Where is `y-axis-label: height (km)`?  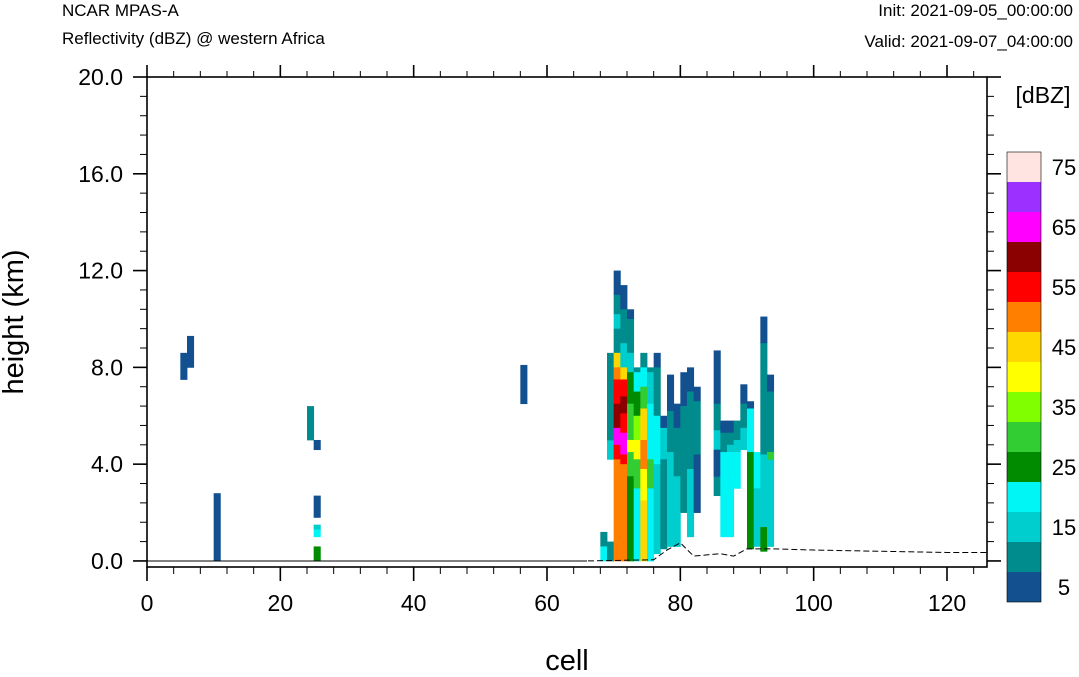 y-axis-label: height (km) is located at coordinates (15, 321).